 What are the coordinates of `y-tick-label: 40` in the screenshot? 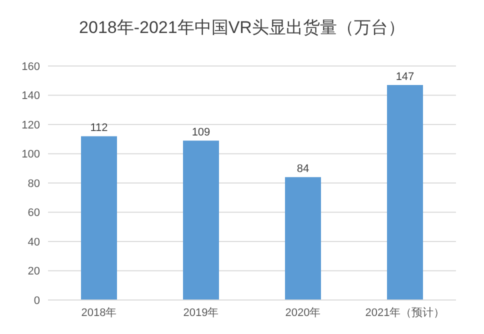 It's located at (34, 242).